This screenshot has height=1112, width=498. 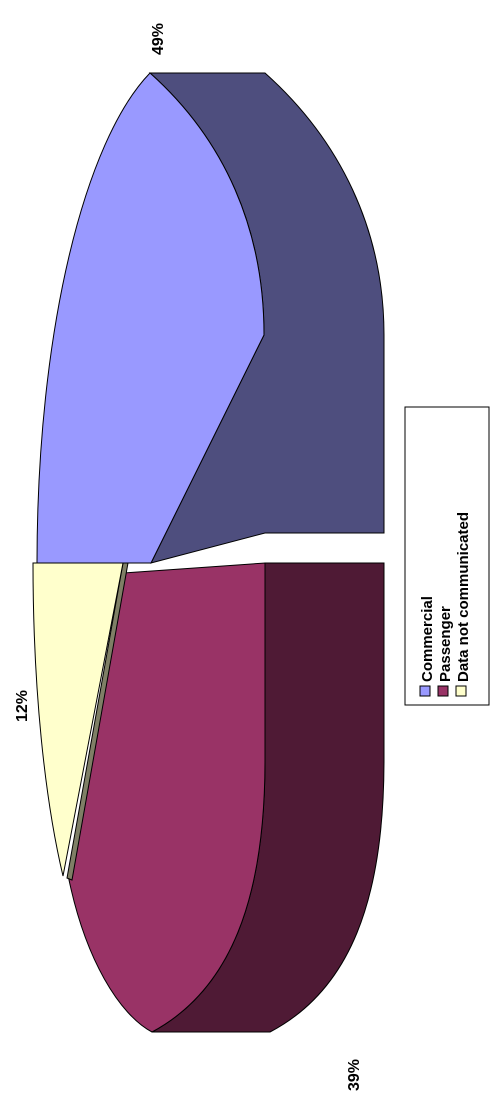 I want to click on legend-swatch-commercial, so click(x=425, y=691).